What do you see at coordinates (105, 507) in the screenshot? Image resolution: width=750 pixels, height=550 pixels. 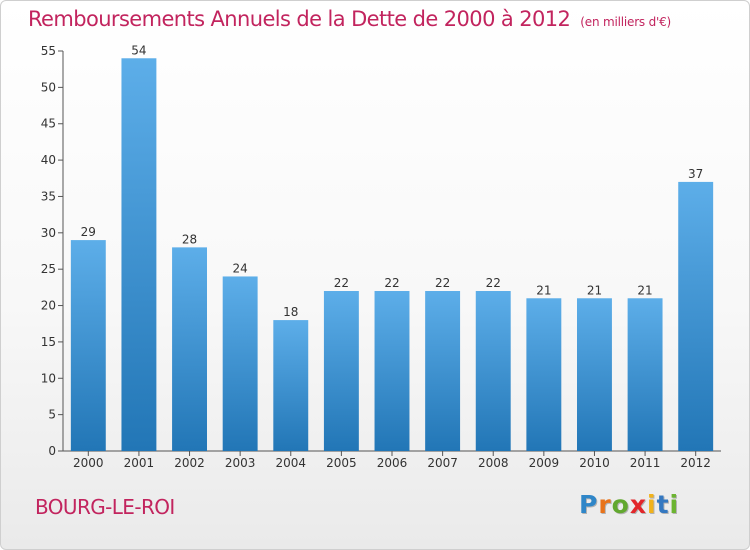 I see `place-label: BOURG-LE-ROI` at bounding box center [105, 507].